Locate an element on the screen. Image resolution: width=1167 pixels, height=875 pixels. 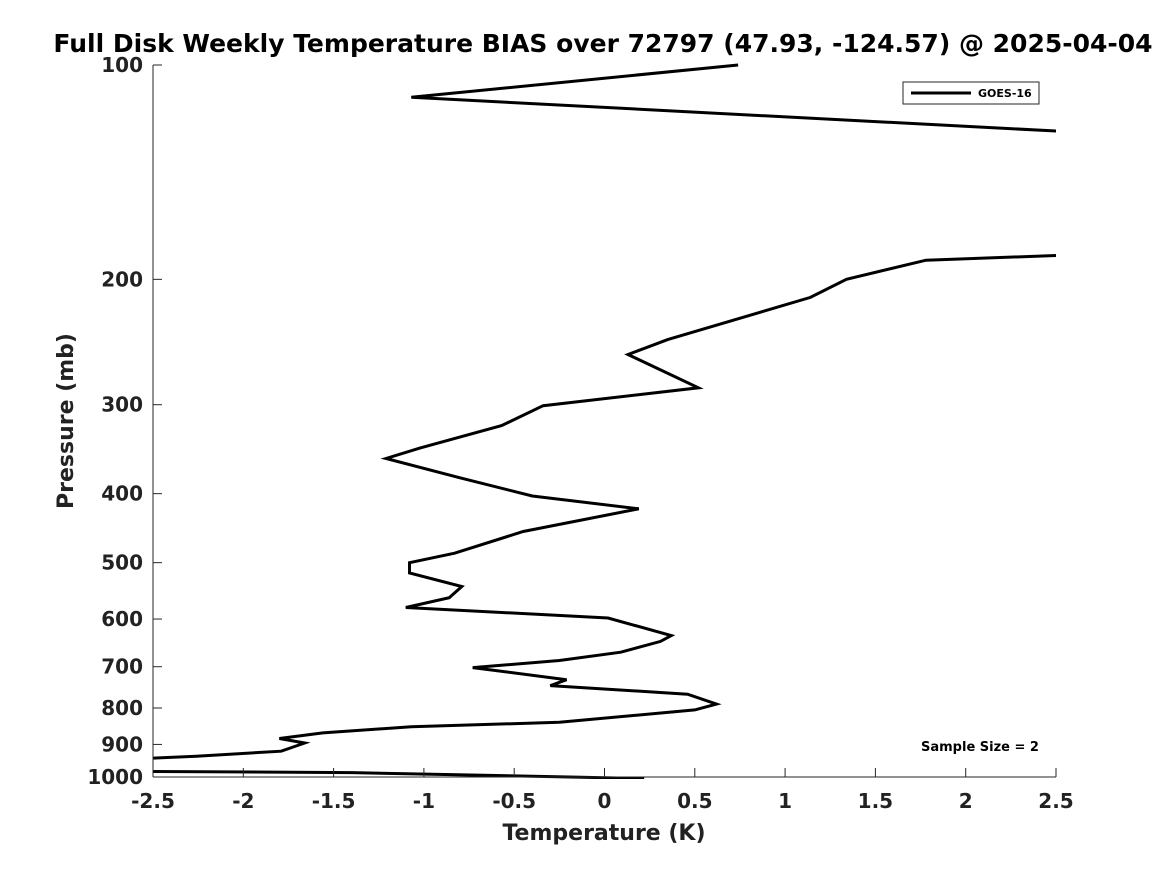
x-tick-label: 0 is located at coordinates (605, 801).